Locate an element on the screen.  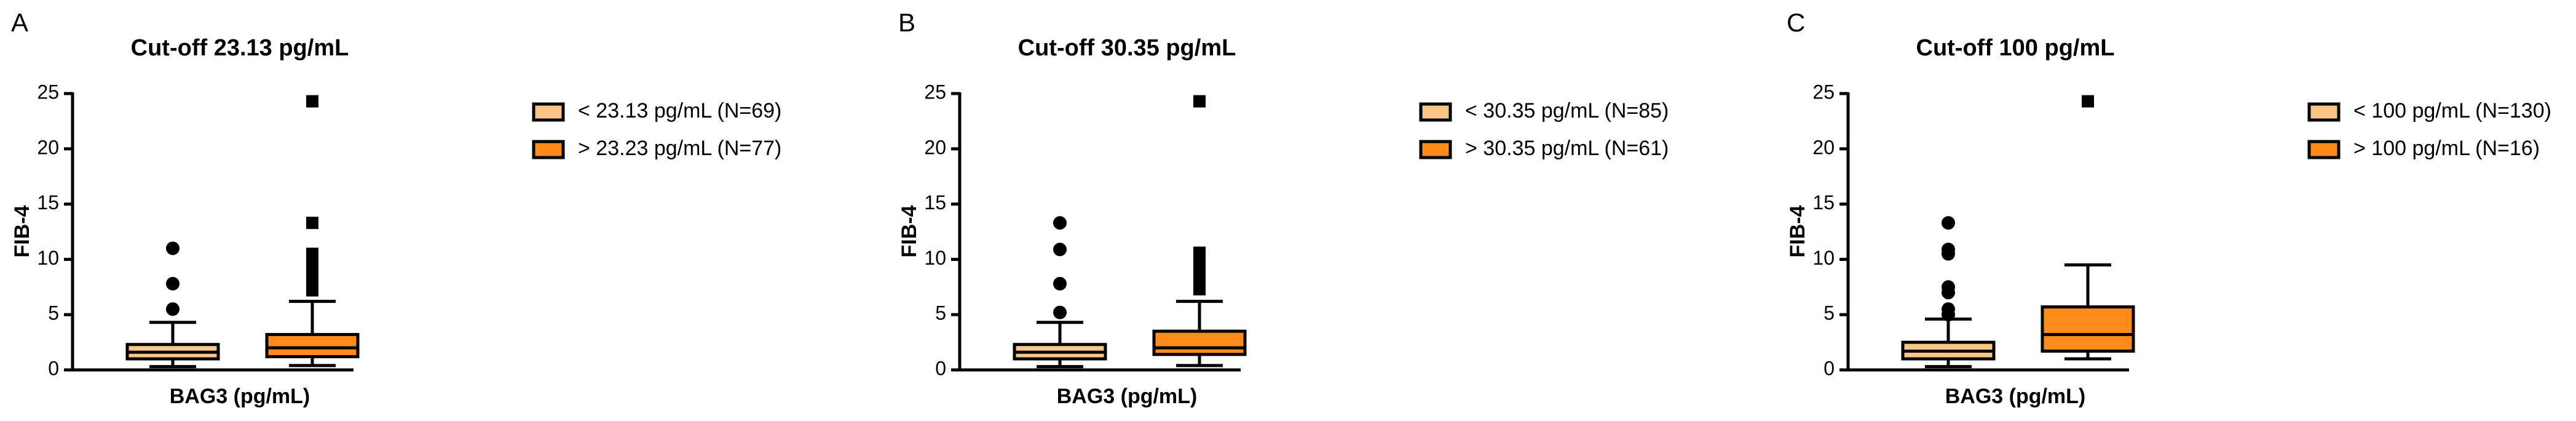
panel-label: A is located at coordinates (19, 22).